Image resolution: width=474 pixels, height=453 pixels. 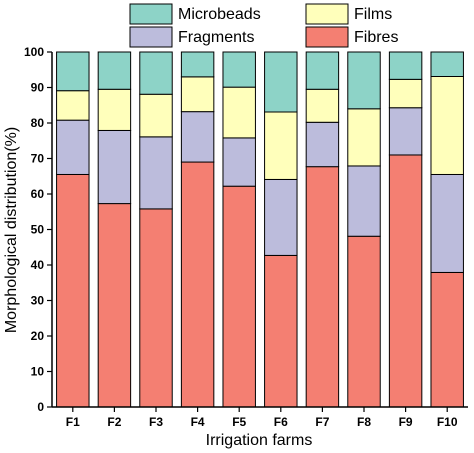 What do you see at coordinates (114, 305) in the screenshot?
I see `bar-f2-fibres` at bounding box center [114, 305].